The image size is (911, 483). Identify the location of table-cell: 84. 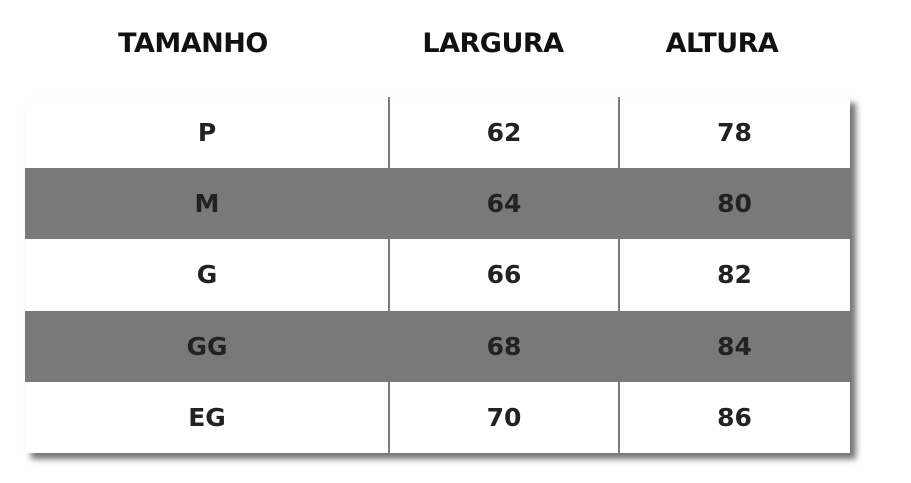
(734, 346).